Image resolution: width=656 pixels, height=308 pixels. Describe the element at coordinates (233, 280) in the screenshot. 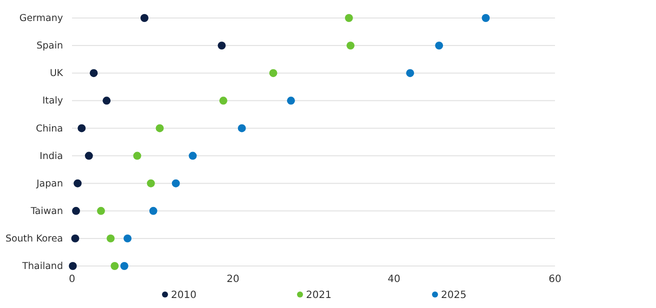

I see `x-tick-label: 20` at that location.